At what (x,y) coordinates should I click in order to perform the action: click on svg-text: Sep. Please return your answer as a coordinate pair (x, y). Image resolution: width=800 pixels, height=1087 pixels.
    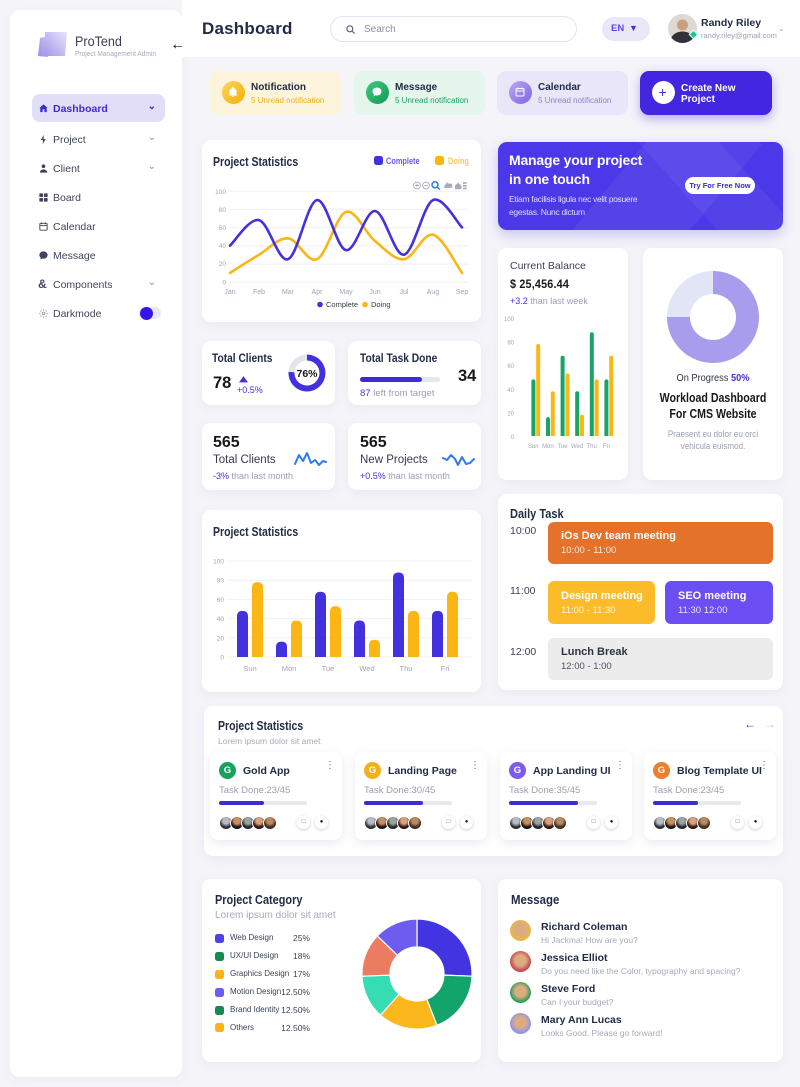
    Looking at the image, I should click on (462, 292).